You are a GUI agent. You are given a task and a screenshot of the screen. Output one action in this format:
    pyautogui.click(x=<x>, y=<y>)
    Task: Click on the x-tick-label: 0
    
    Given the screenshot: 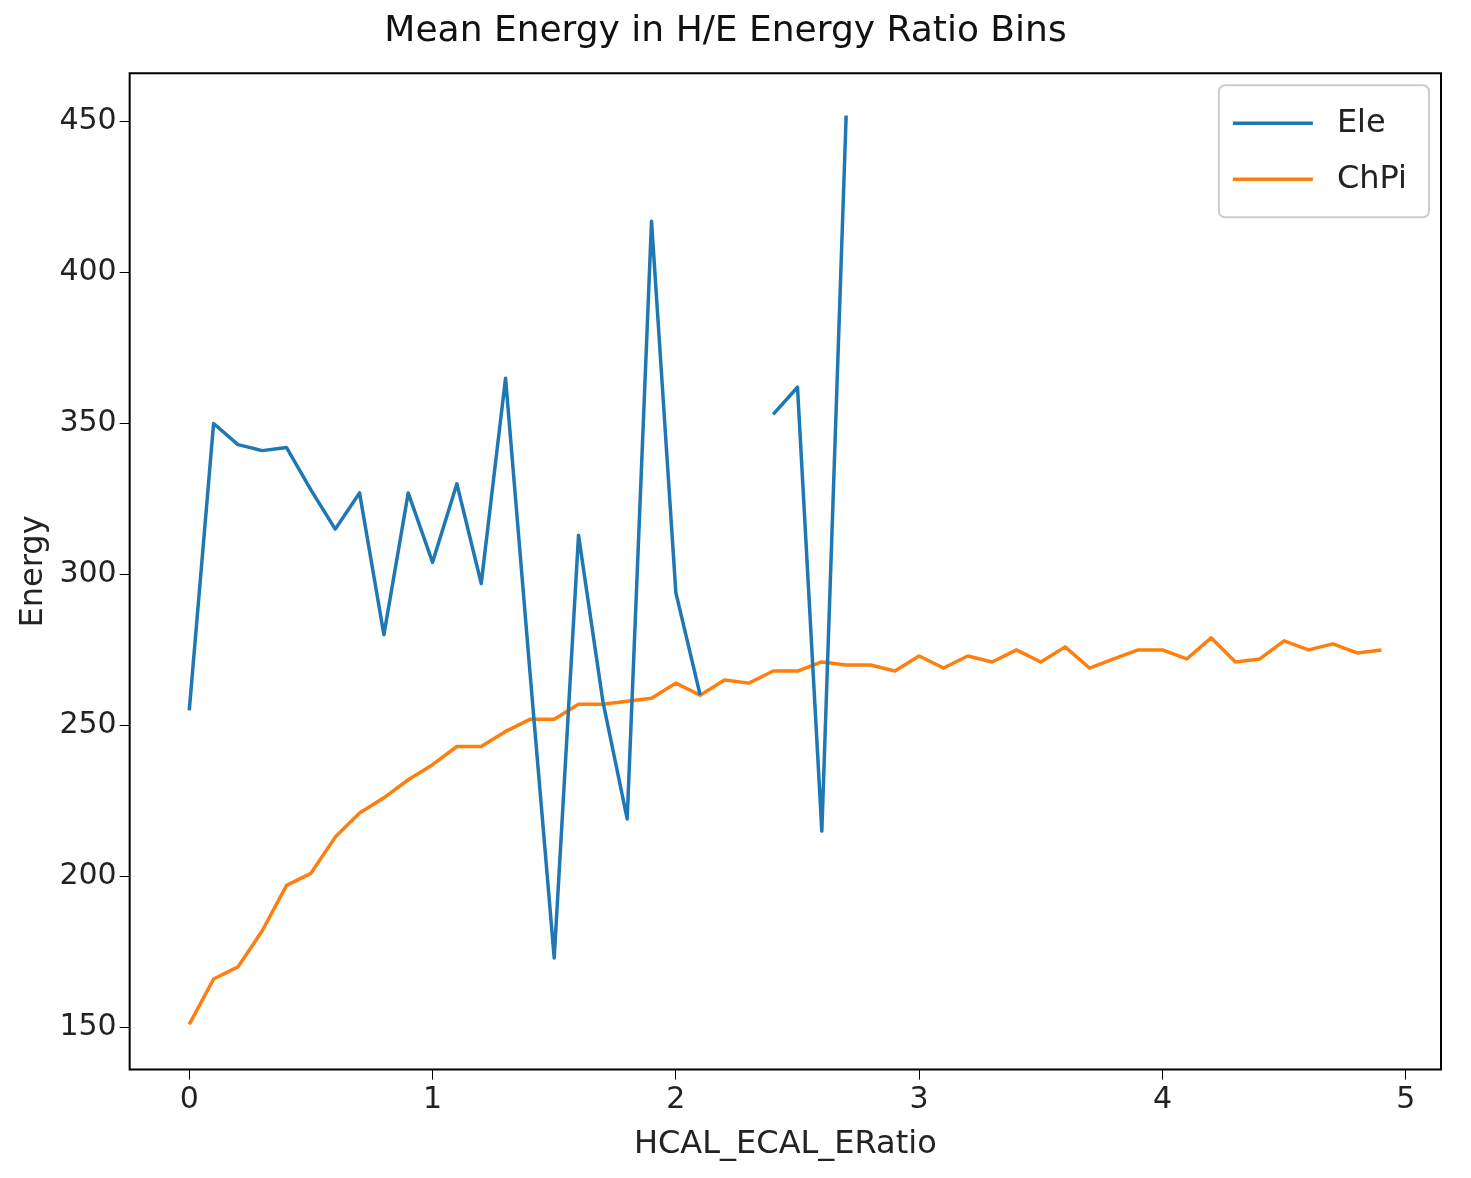 What is the action you would take?
    pyautogui.click(x=189, y=1098)
    